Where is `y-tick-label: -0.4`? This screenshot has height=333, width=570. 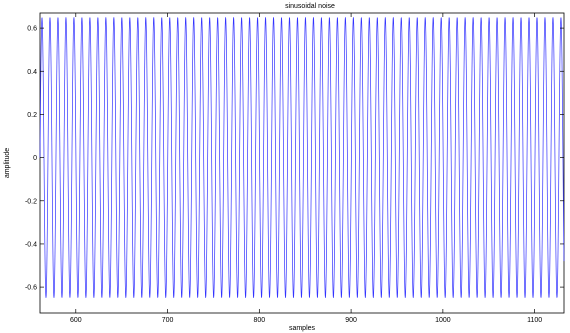 y-tick-label: -0.4 is located at coordinates (31, 244).